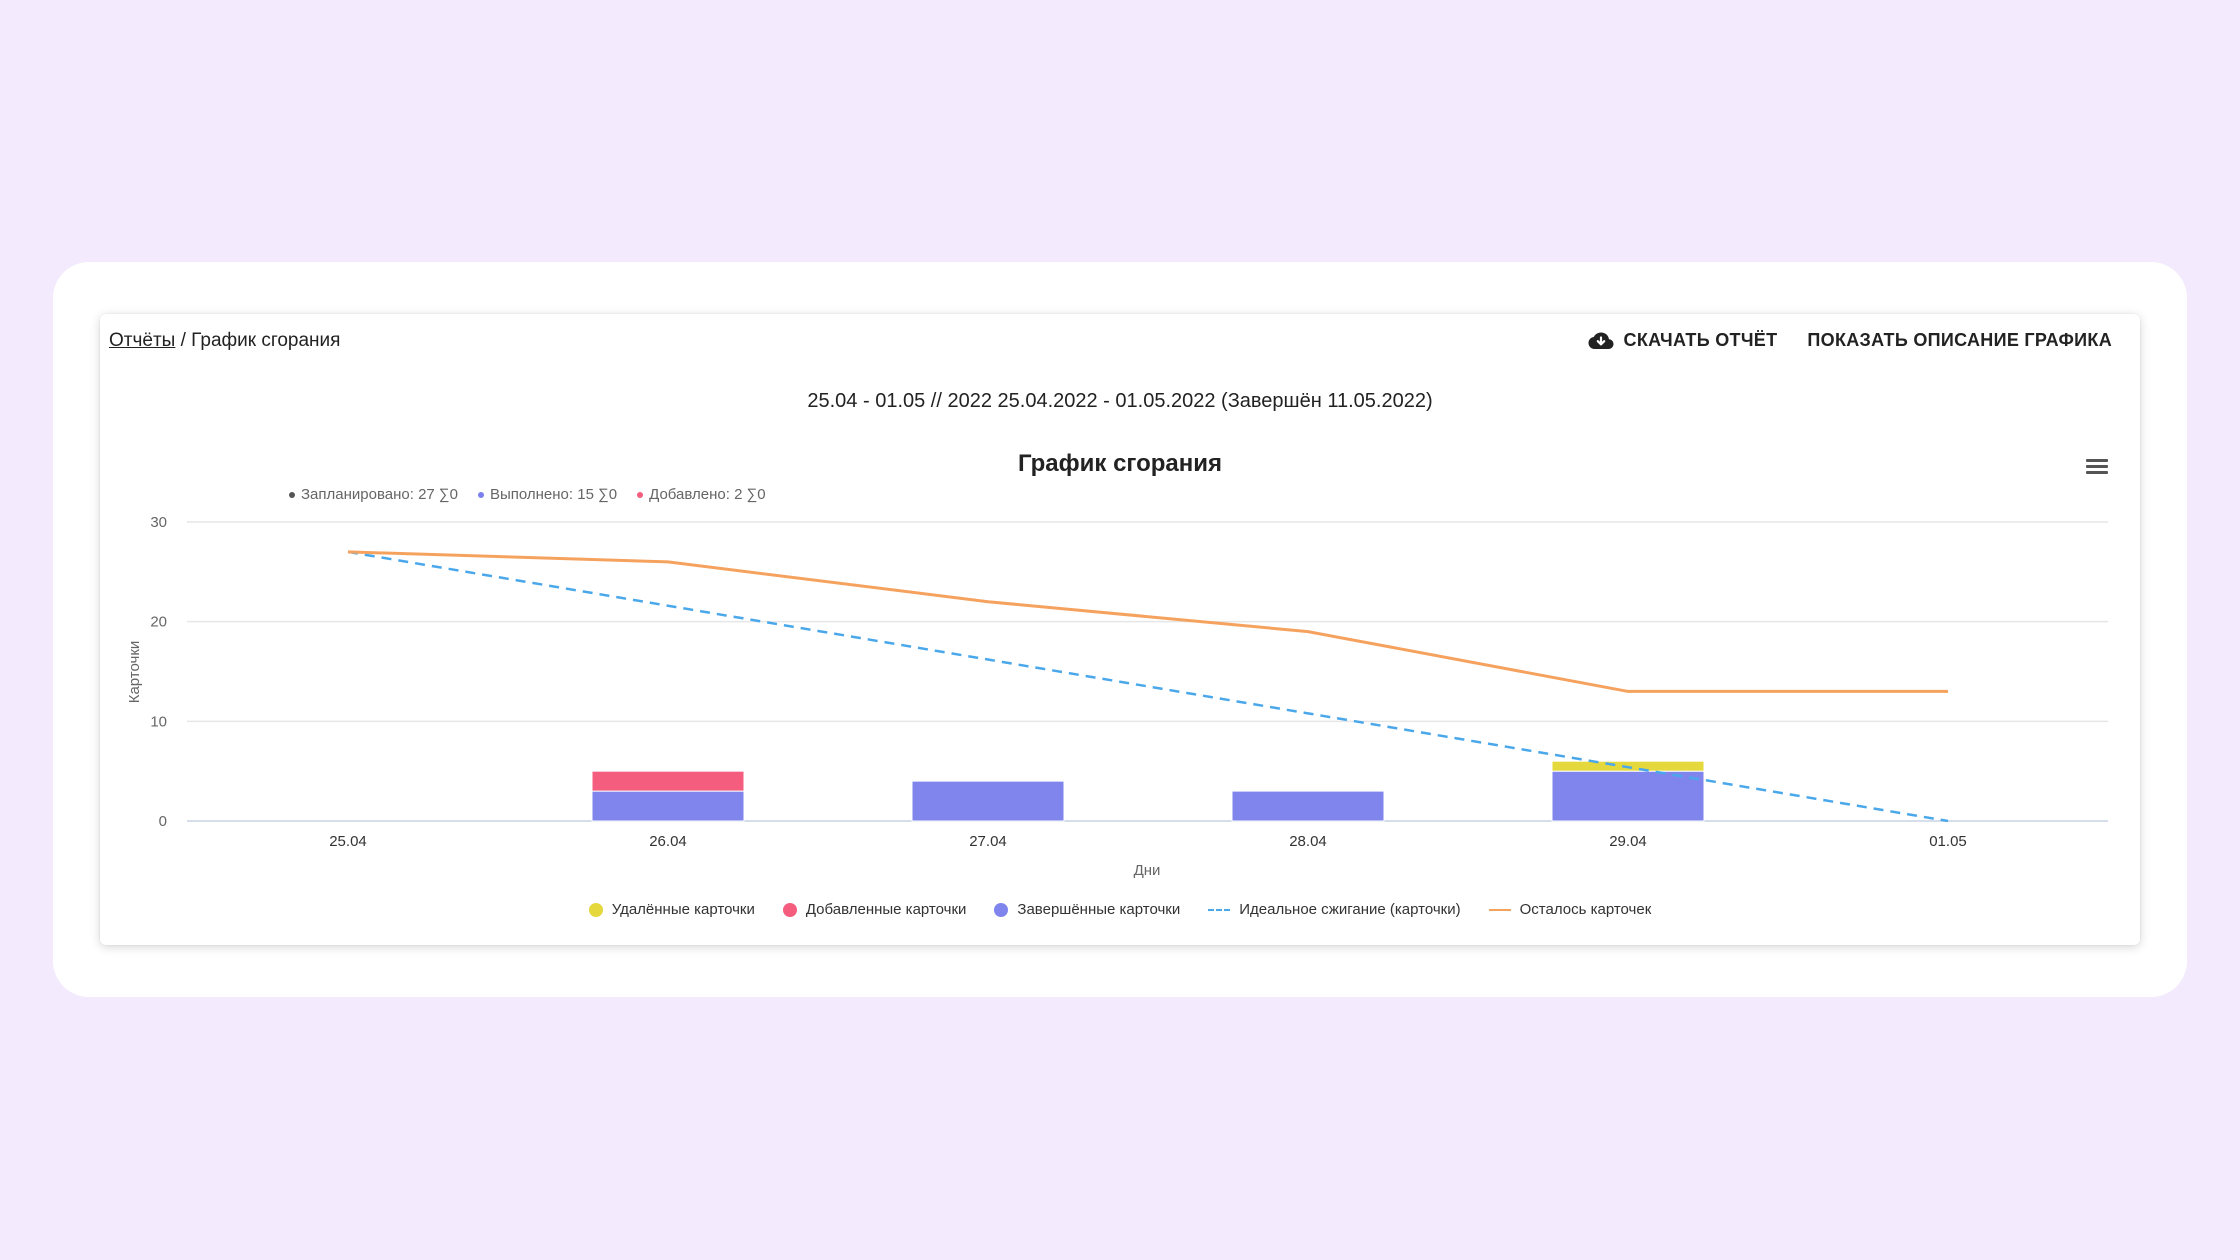 The height and width of the screenshot is (1260, 2240). Describe the element at coordinates (553, 494) in the screenshot. I see `summary-done-text: Выполнено: 15 ∑0` at that location.